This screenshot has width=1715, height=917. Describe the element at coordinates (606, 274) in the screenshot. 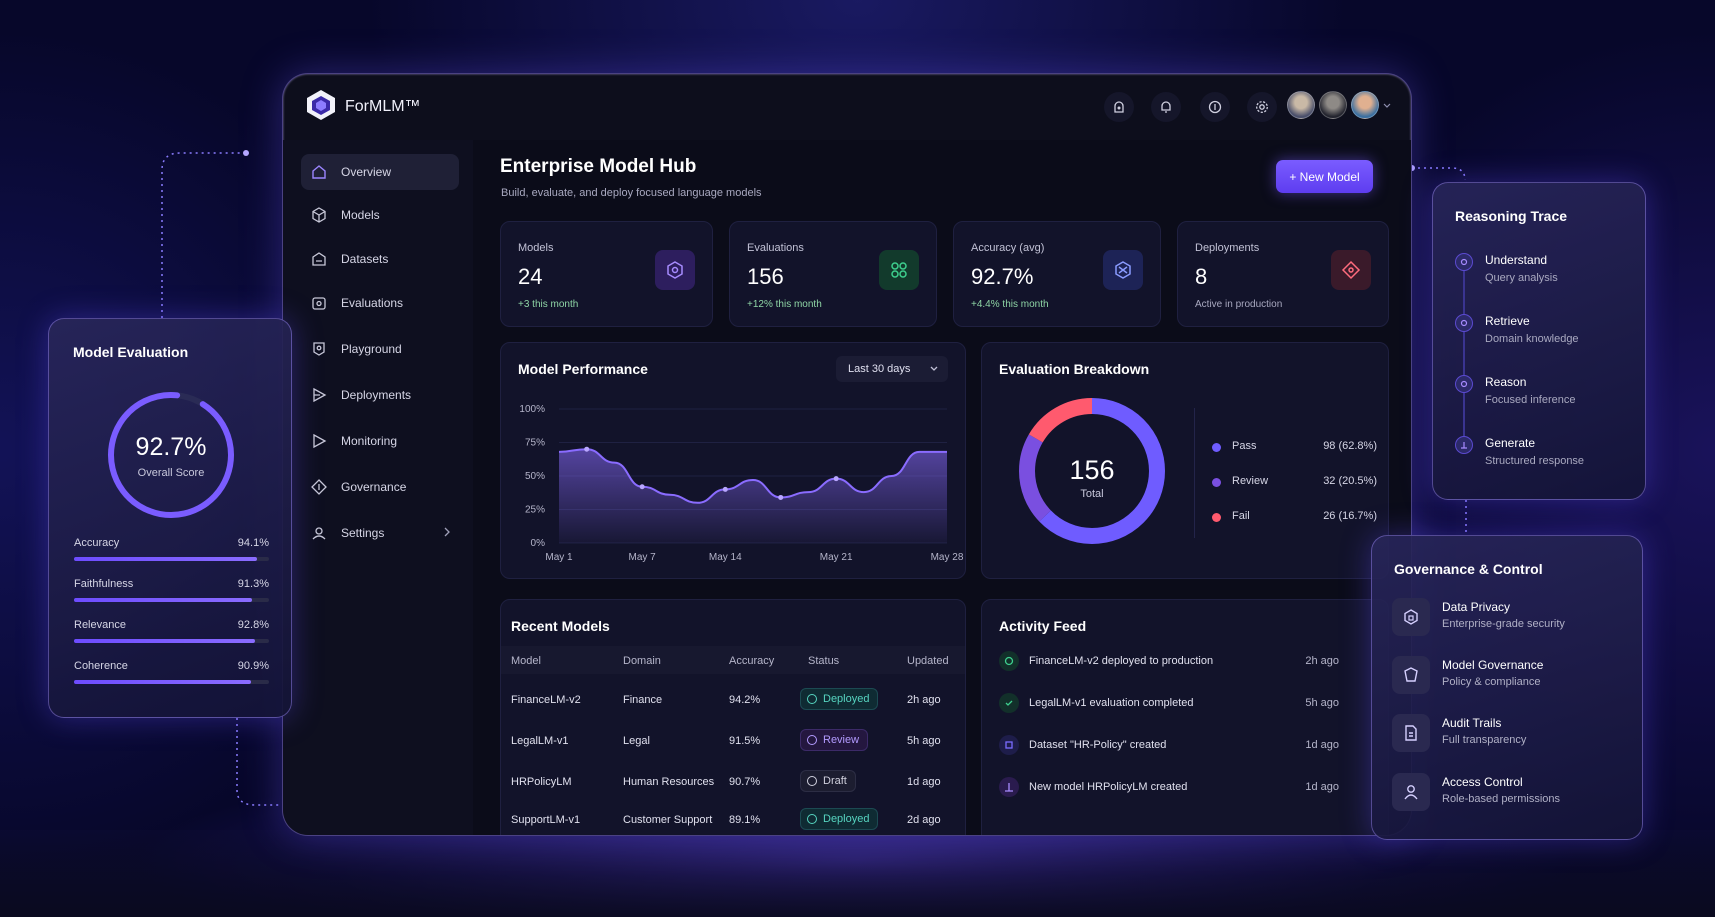

I see `stat-card-models: Models 24 +3 this month` at that location.